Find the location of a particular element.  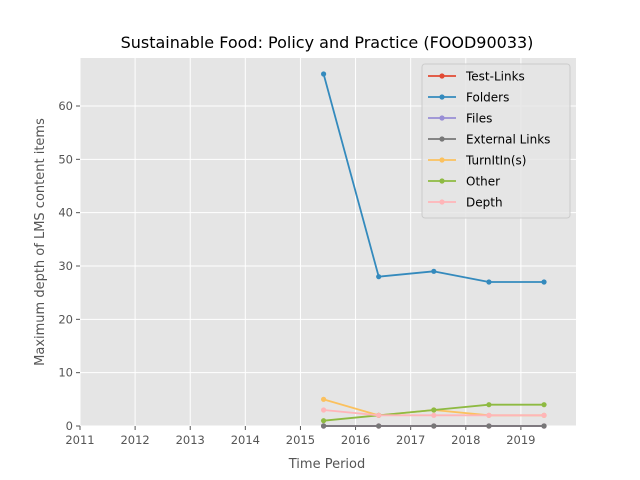

legend-label: Test-Links is located at coordinates (495, 77).